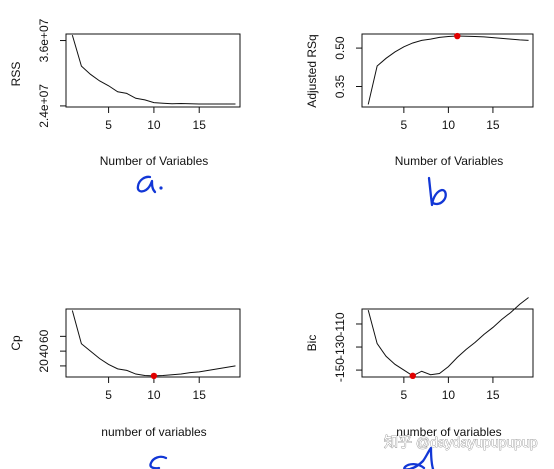  I want to click on adjusted-rsq-xticks: 5 10 15, so click(450, 119).